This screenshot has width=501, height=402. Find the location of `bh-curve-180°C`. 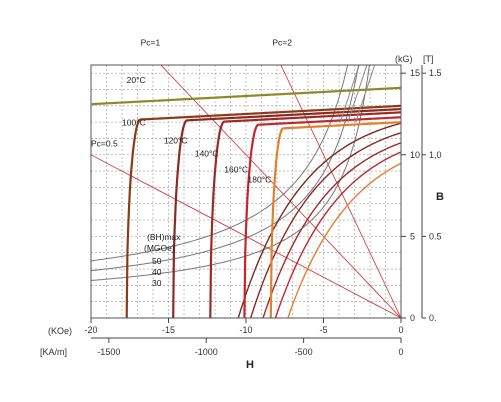

bh-curve-180°C is located at coordinates (335, 219).